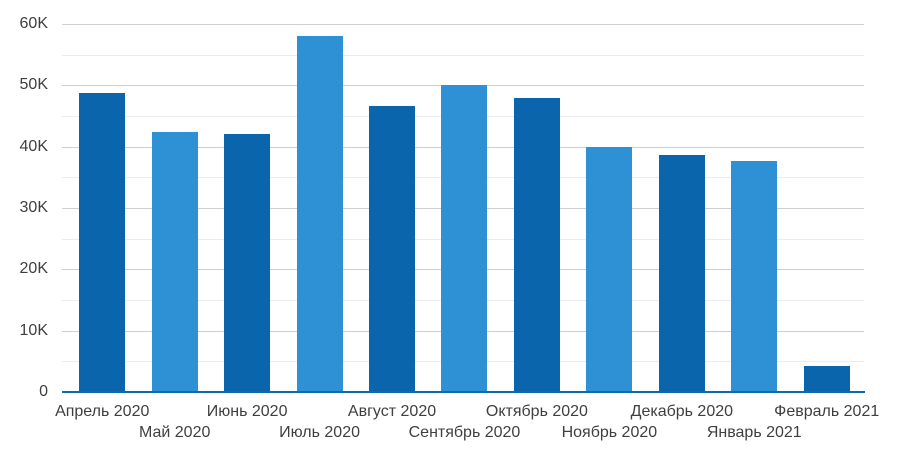  I want to click on x-tick-label: Январь 2021, so click(754, 432).